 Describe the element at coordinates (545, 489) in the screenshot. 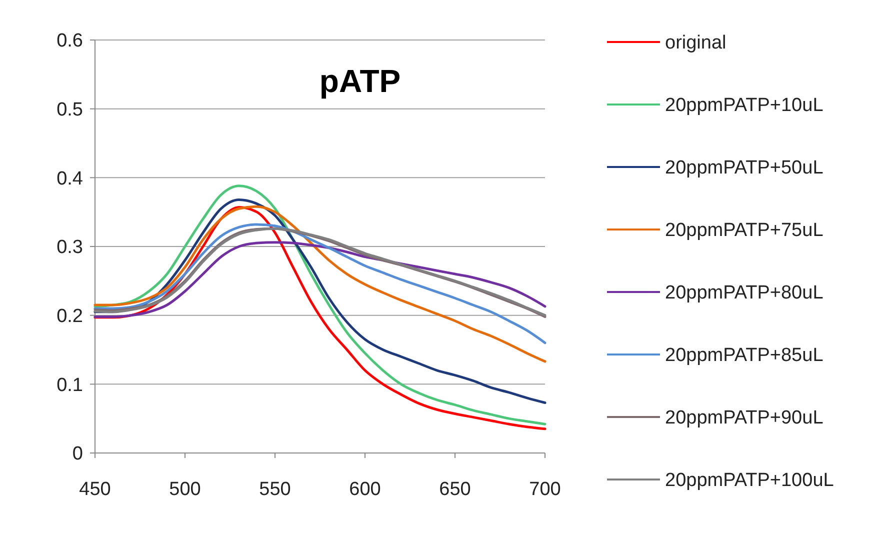

I see `x-tick-label: 700` at that location.